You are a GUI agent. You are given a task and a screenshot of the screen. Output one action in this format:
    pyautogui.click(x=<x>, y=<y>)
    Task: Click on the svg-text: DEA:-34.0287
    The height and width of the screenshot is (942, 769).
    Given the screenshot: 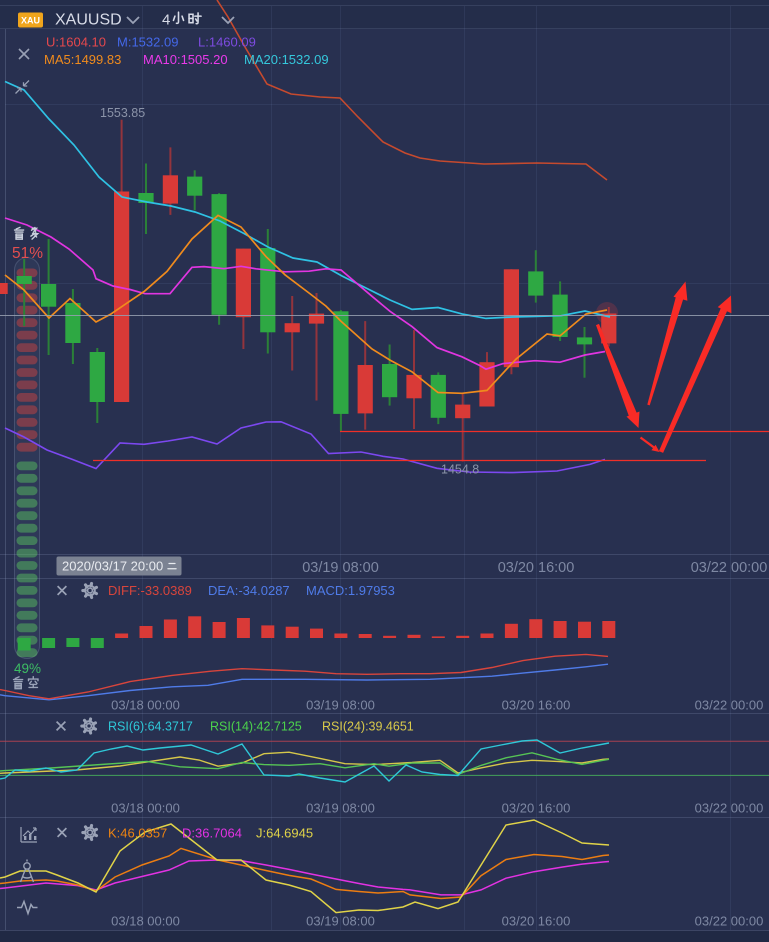 What is the action you would take?
    pyautogui.click(x=249, y=590)
    